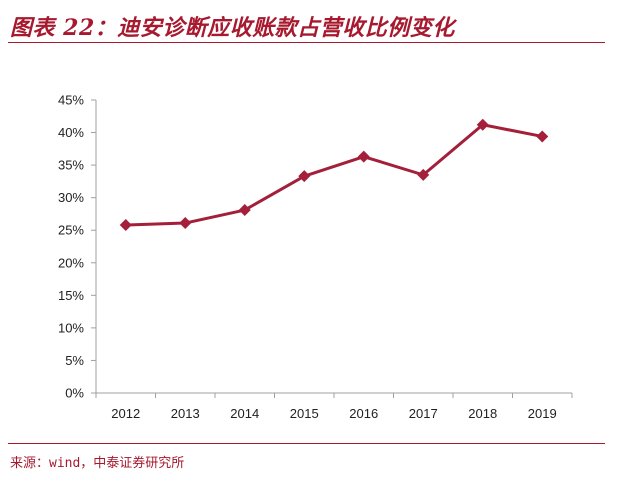 The height and width of the screenshot is (477, 623). I want to click on y-tick-label: 35%, so click(71, 165).